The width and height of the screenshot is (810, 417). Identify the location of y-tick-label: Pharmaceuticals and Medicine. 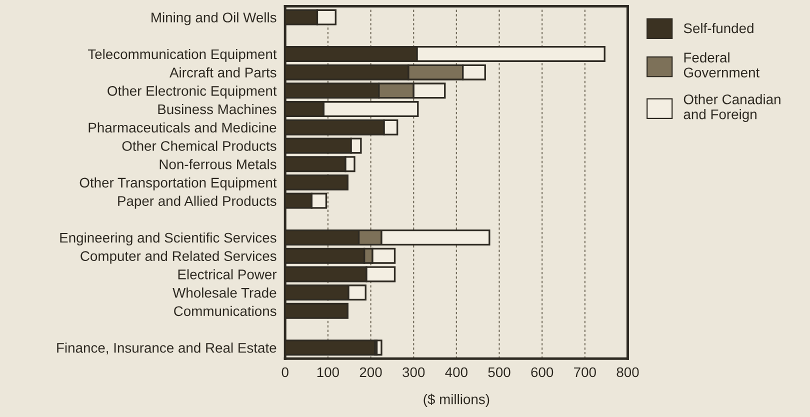
(182, 127).